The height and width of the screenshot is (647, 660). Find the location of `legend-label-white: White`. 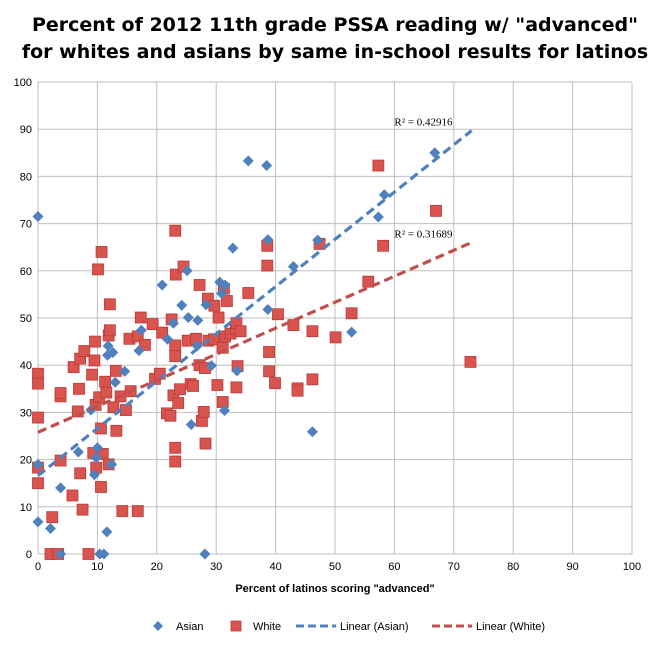

legend-label-white: White is located at coordinates (267, 627).